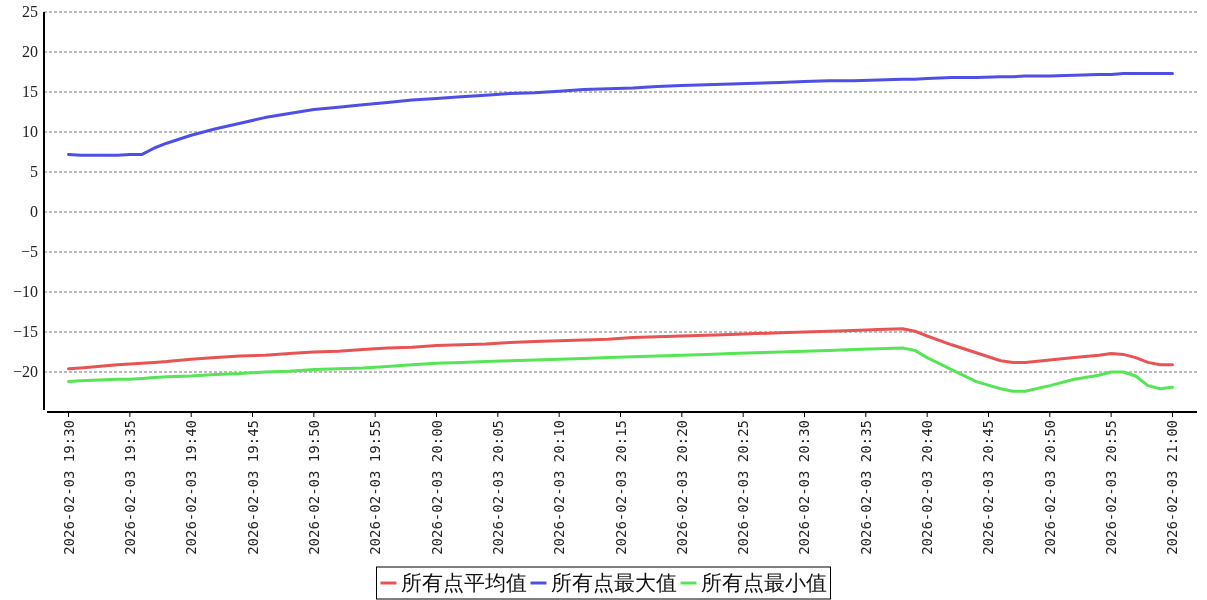 The height and width of the screenshot is (600, 1207). I want to click on x-tick-label: 2026-02-03 20:15, so click(620, 487).